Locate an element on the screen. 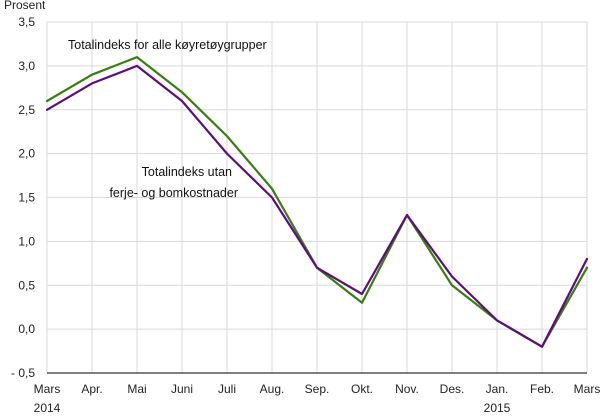 The height and width of the screenshot is (419, 605). y-tick-label: 0,0 is located at coordinates (26, 329).